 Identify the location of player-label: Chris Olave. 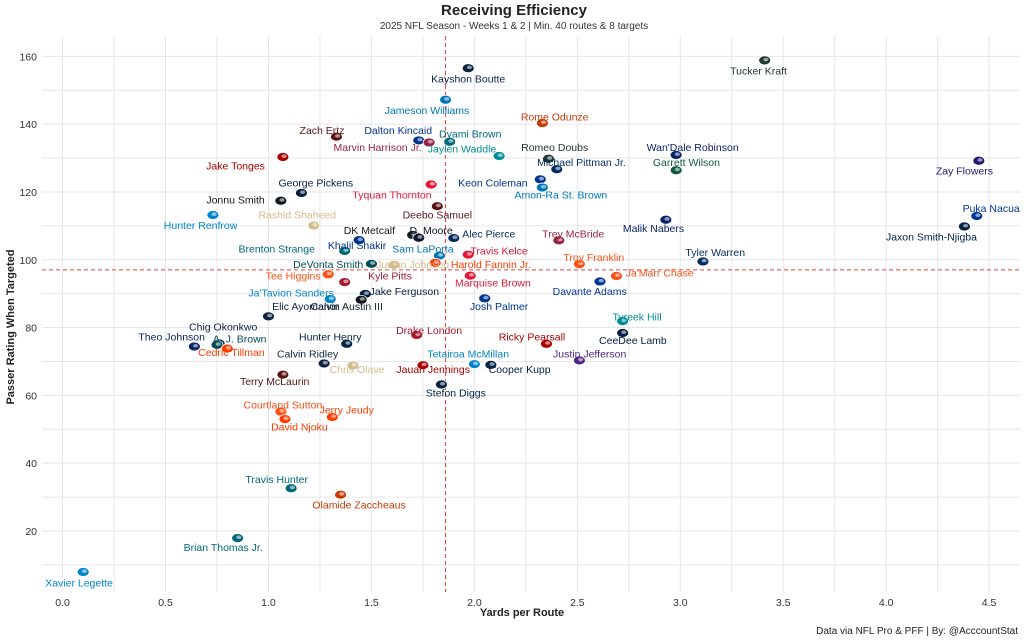
(357, 370).